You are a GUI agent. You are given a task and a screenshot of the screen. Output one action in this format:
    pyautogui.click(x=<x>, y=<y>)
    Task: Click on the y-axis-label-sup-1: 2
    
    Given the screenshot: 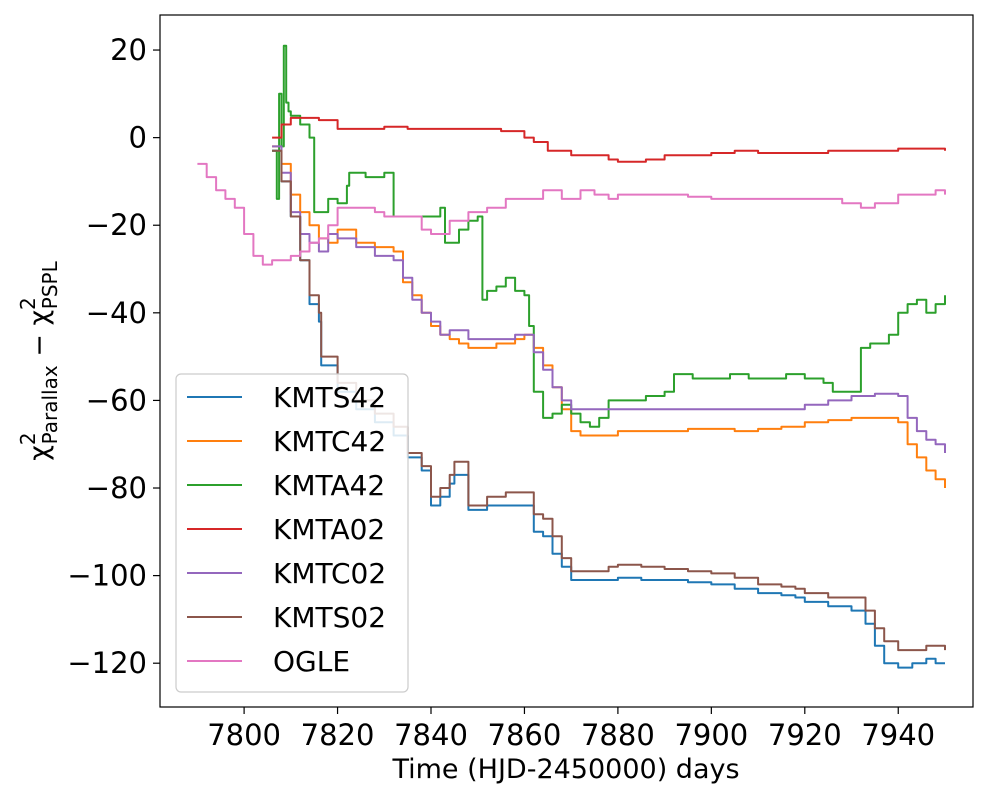 What is the action you would take?
    pyautogui.click(x=28, y=438)
    